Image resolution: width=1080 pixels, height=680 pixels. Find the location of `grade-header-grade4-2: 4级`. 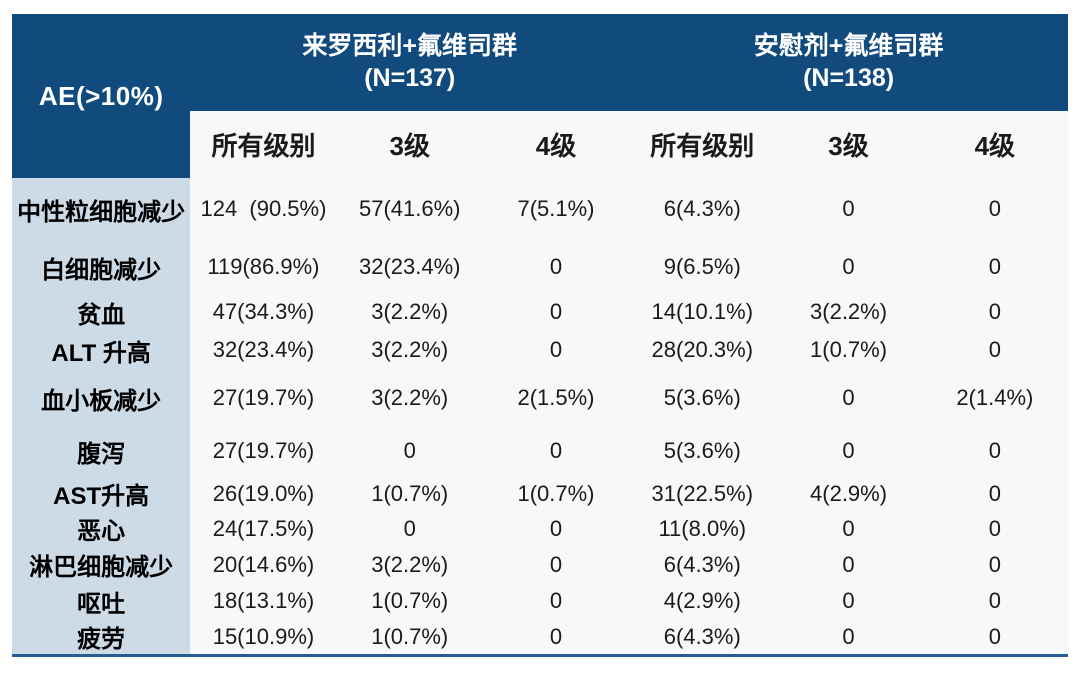

grade-header-grade4-2: 4级 is located at coordinates (994, 144).